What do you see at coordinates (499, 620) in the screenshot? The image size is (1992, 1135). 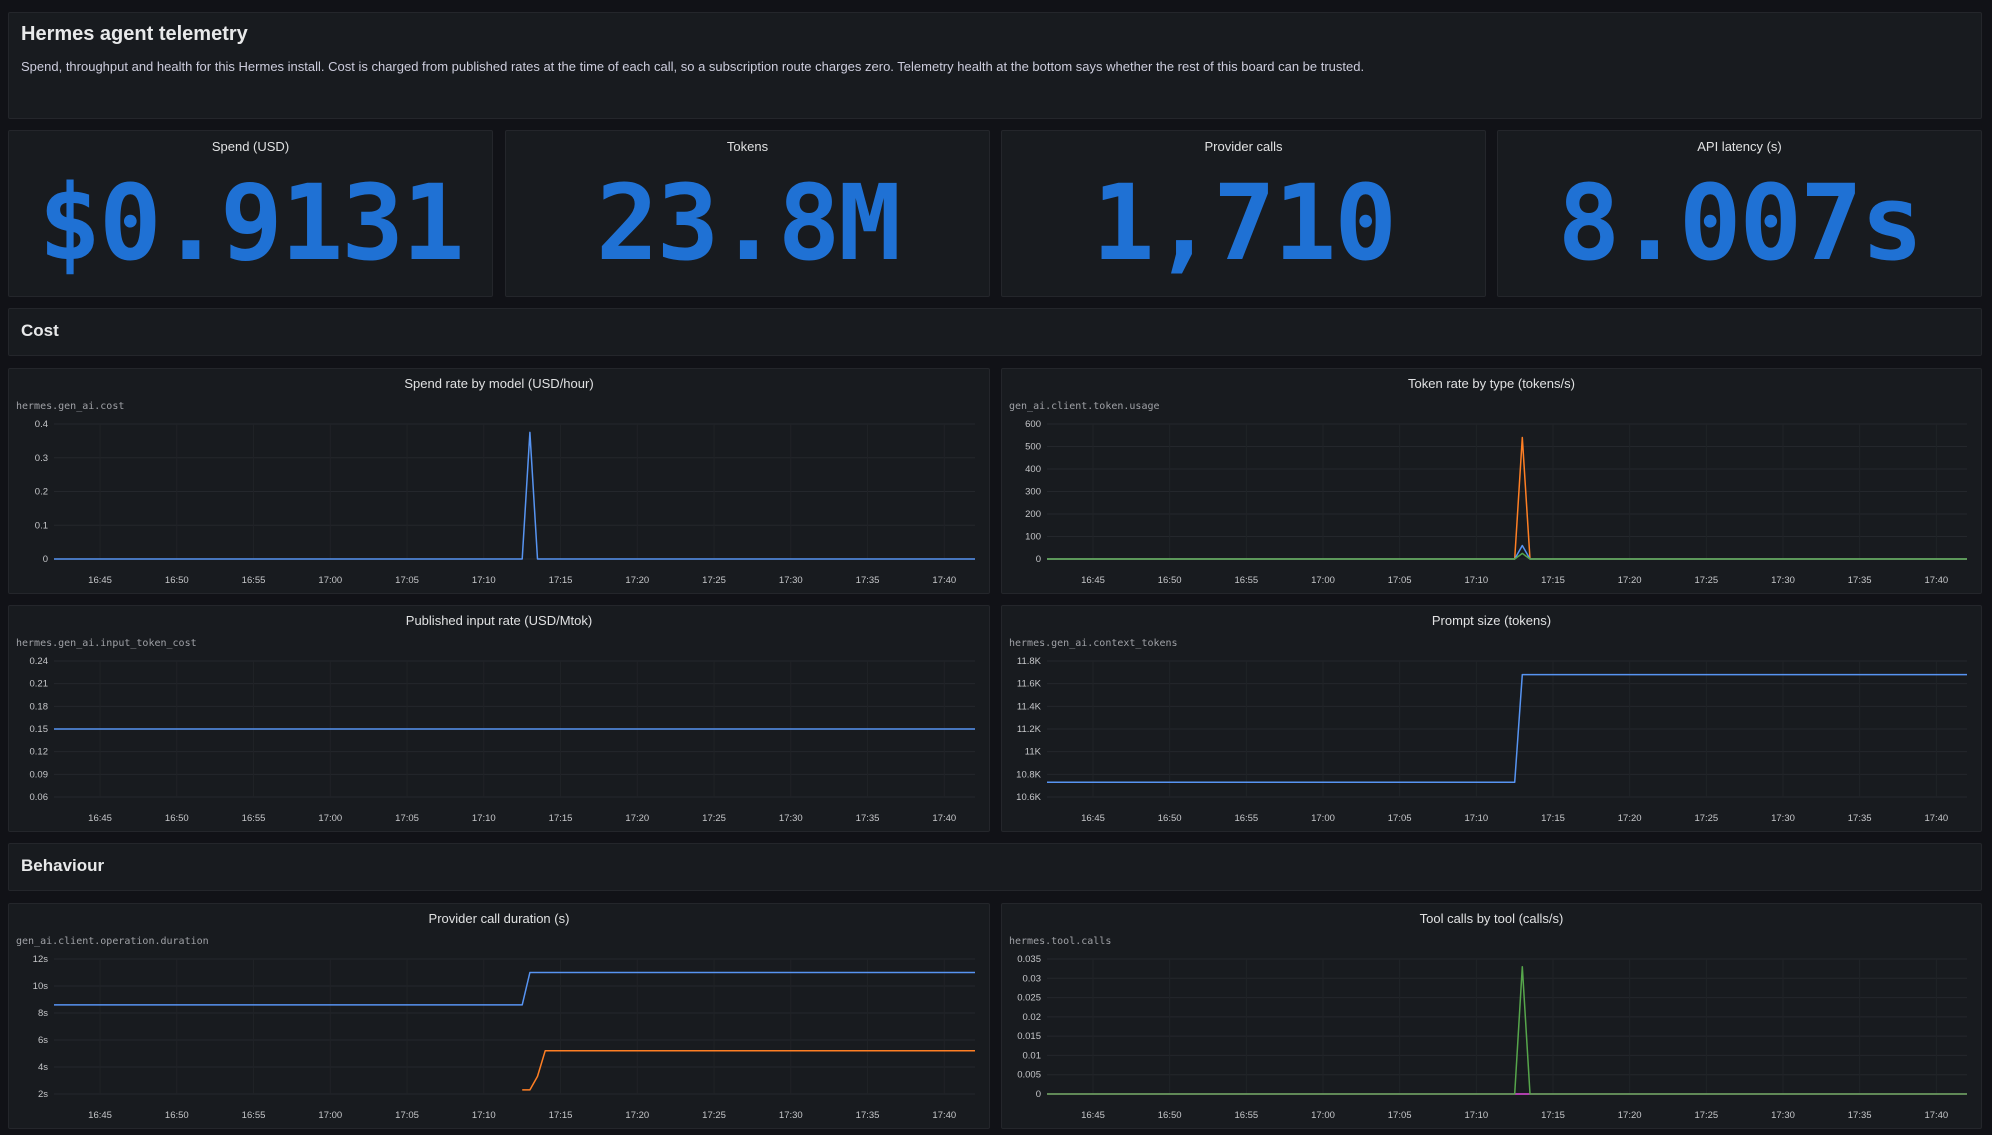 I see `chart-title: Published input rate (USD/Mtok)` at bounding box center [499, 620].